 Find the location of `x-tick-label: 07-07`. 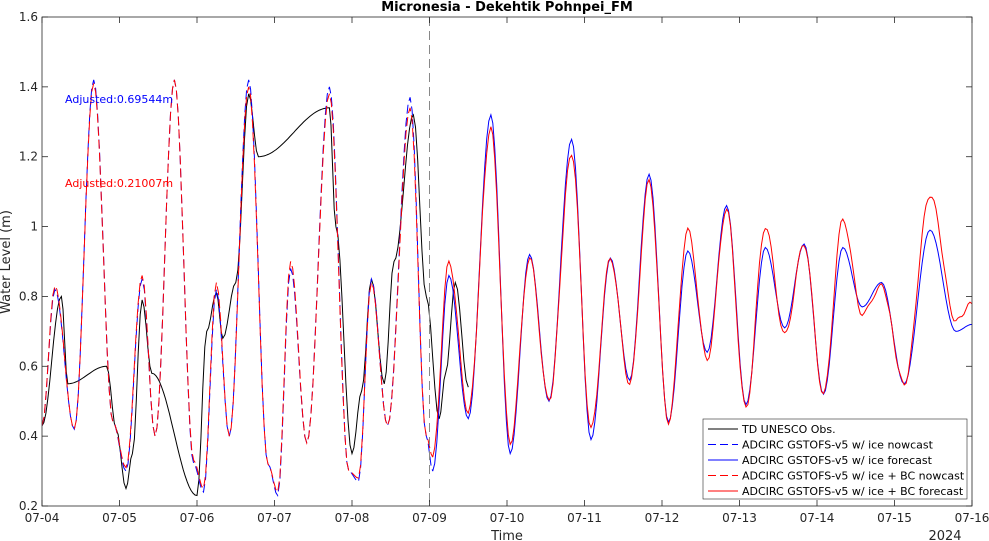

x-tick-label: 07-07 is located at coordinates (274, 518).